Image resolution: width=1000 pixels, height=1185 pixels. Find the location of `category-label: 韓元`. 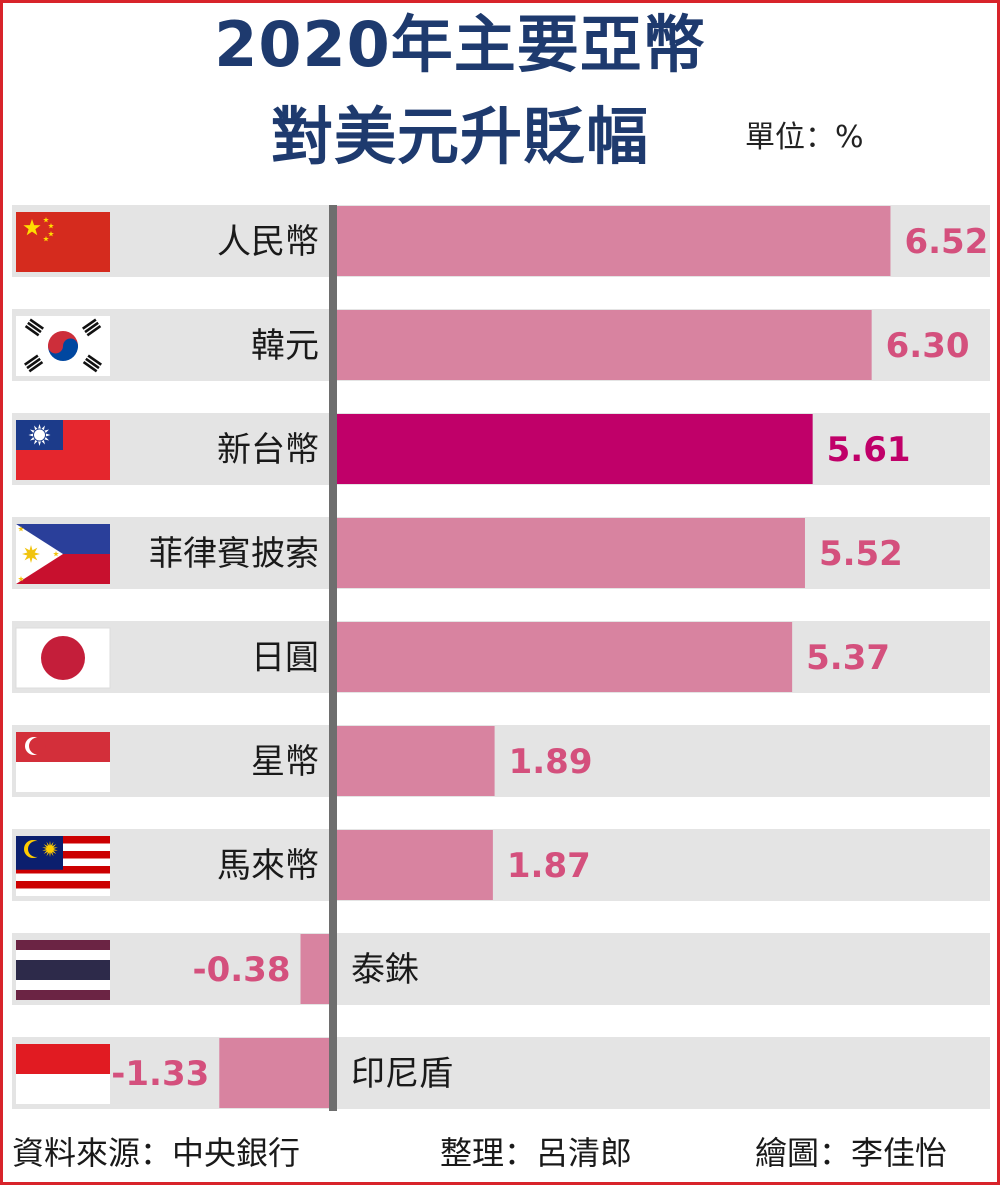

category-label: 韓元 is located at coordinates (285, 346).